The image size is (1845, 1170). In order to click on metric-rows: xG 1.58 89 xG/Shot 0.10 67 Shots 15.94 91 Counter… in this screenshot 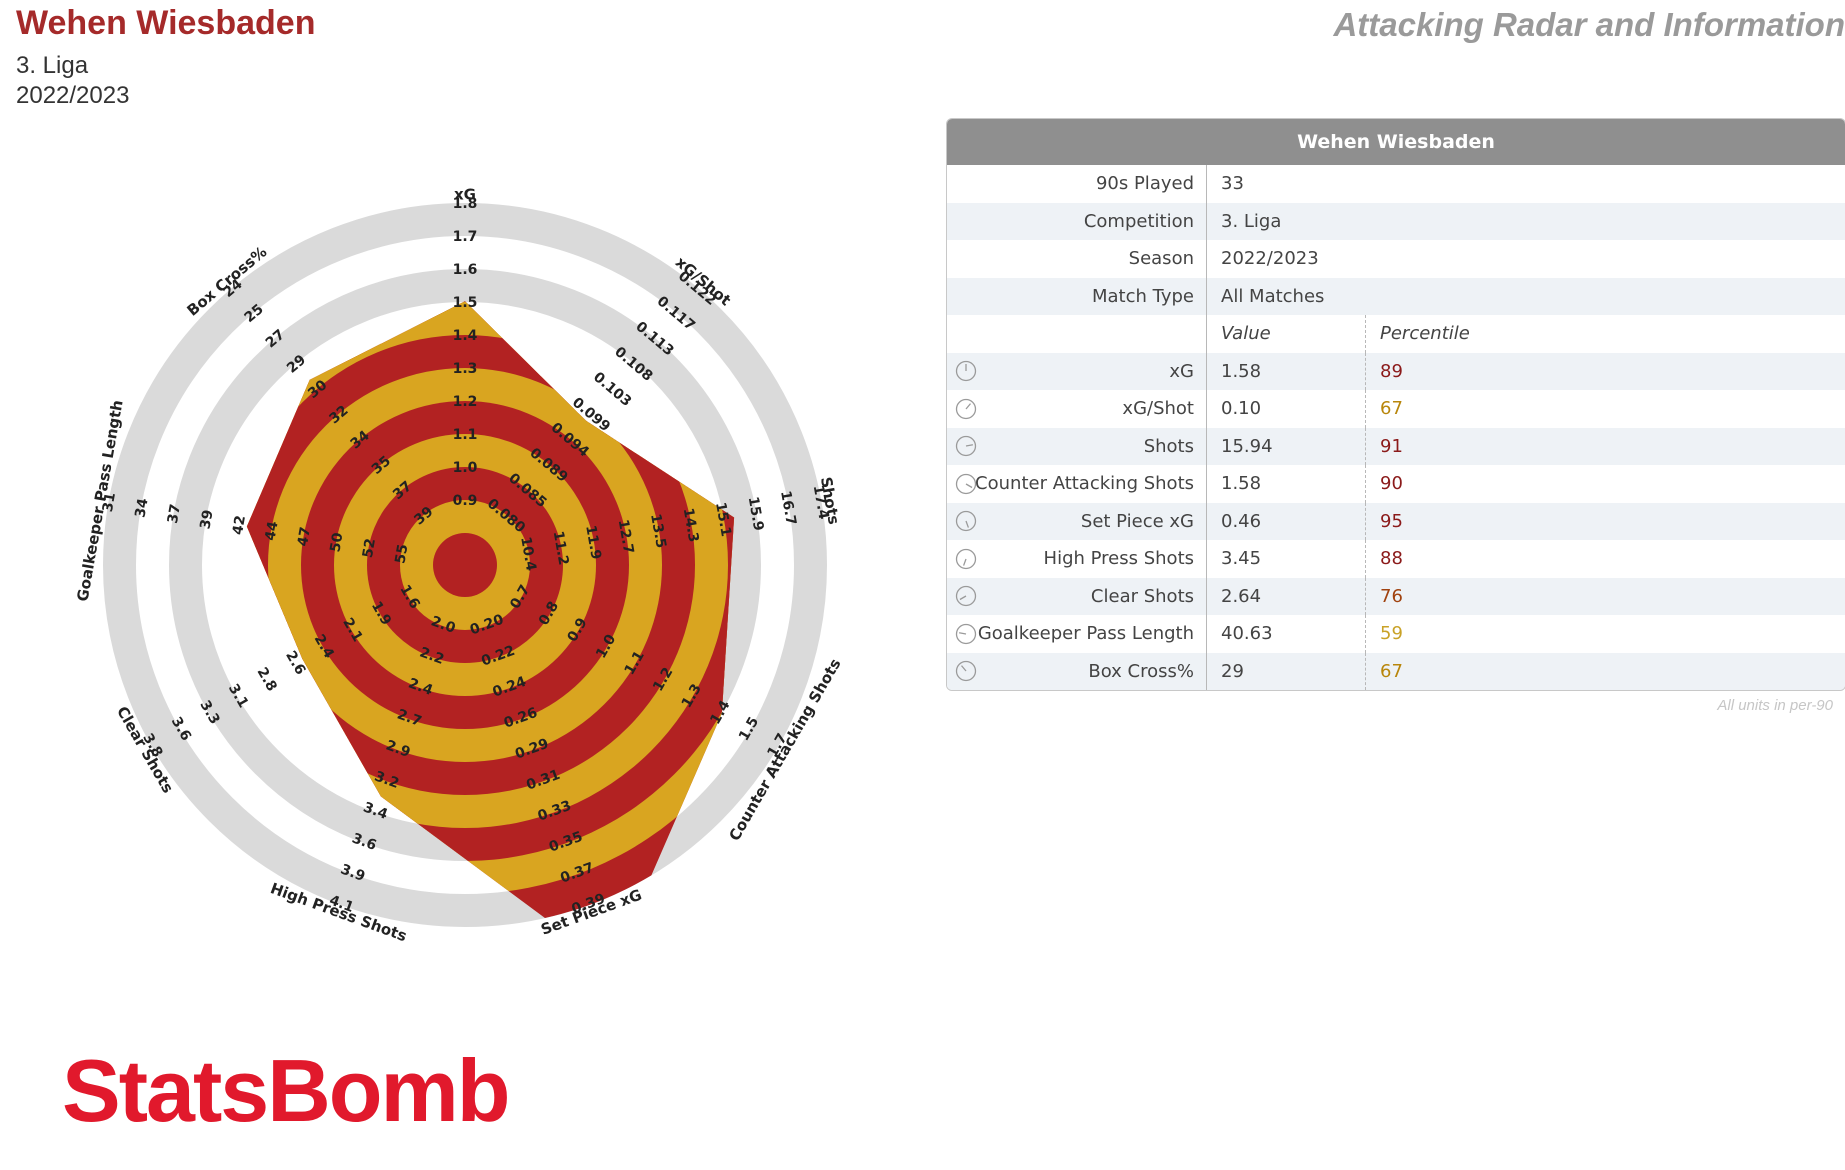, I will do `click(1396, 521)`.